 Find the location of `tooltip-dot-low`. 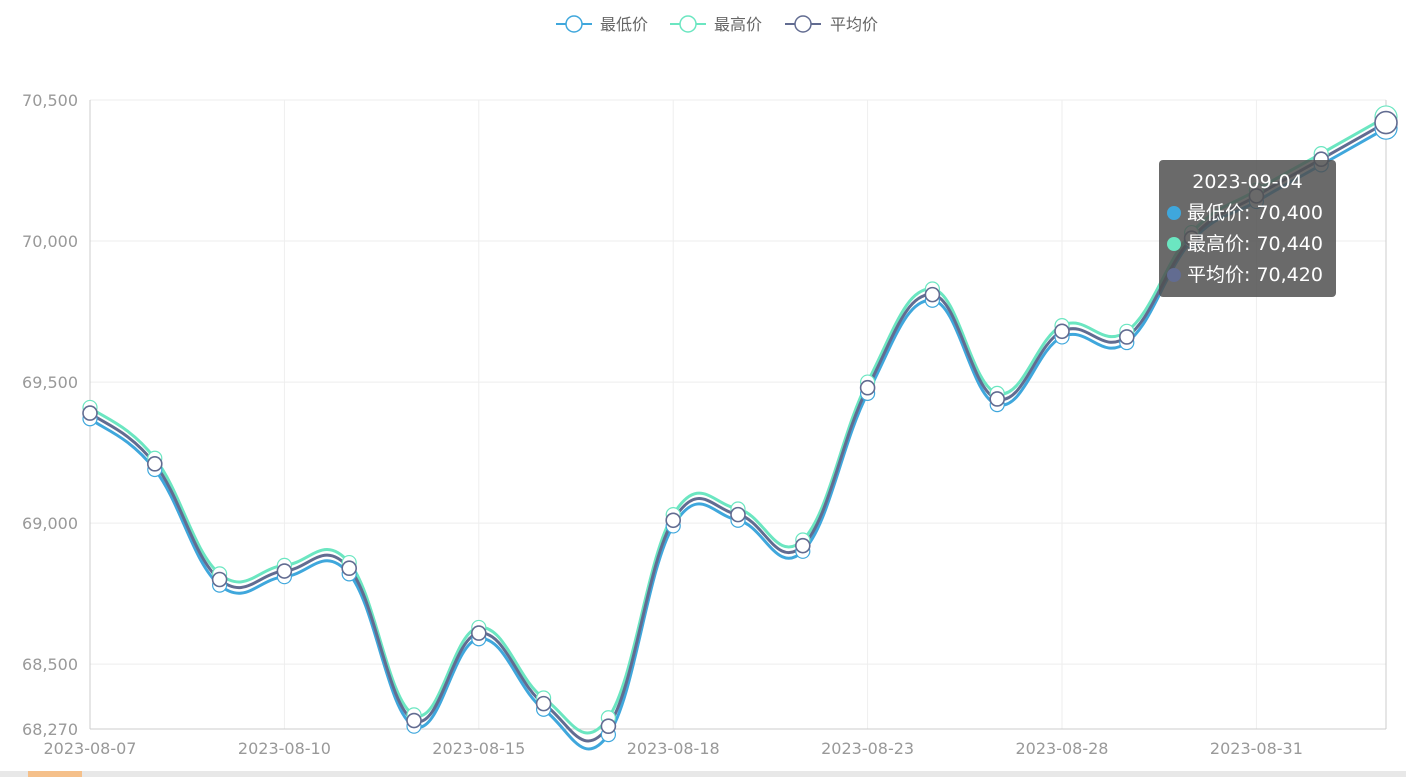

tooltip-dot-low is located at coordinates (1174, 213).